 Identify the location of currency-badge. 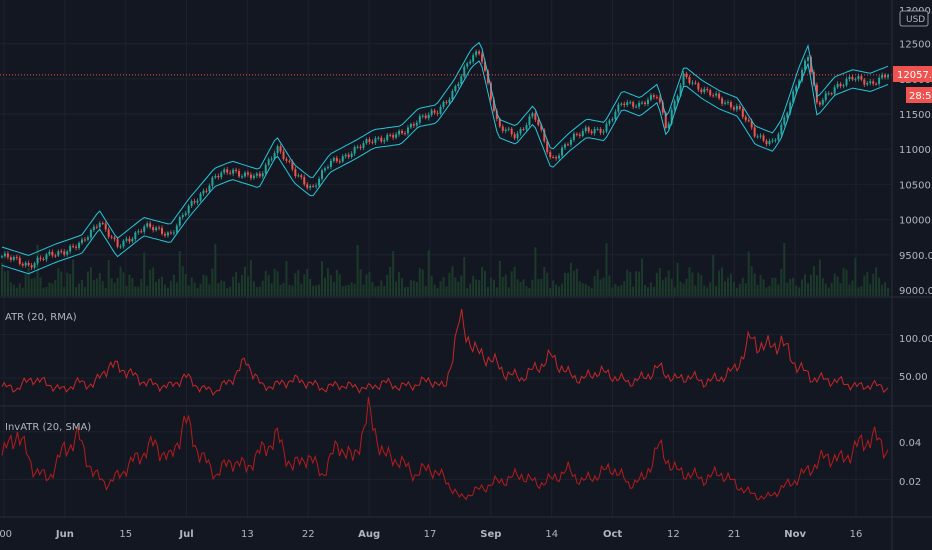
(914, 18).